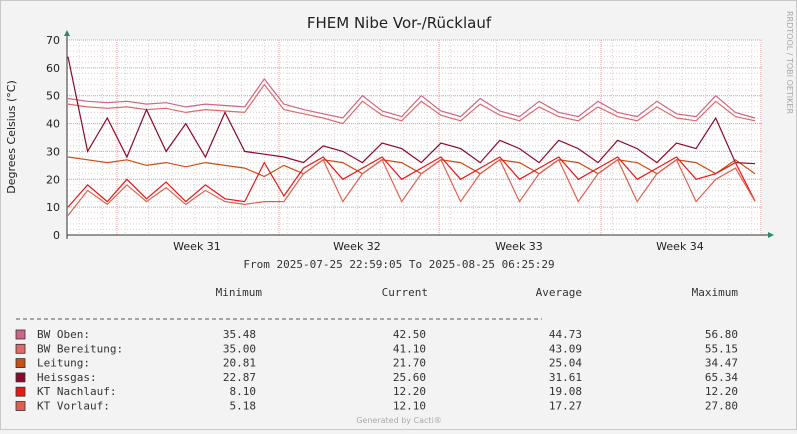 This screenshot has height=434, width=797. Describe the element at coordinates (53, 151) in the screenshot. I see `y-tick-label: 30` at that location.